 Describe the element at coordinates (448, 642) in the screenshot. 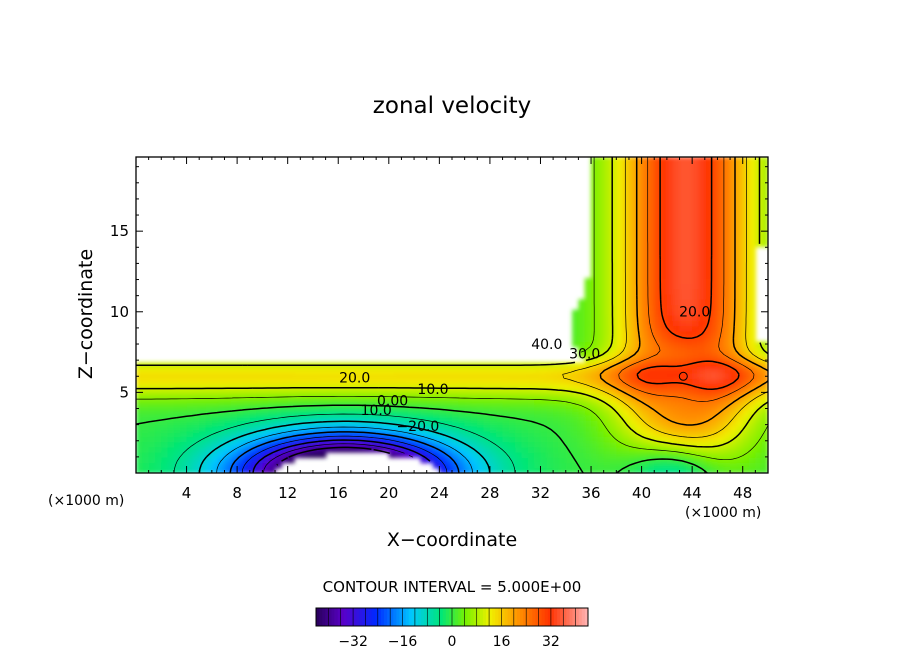

I see `colorbar-tick-labels: −32 −16 0 16 32` at that location.